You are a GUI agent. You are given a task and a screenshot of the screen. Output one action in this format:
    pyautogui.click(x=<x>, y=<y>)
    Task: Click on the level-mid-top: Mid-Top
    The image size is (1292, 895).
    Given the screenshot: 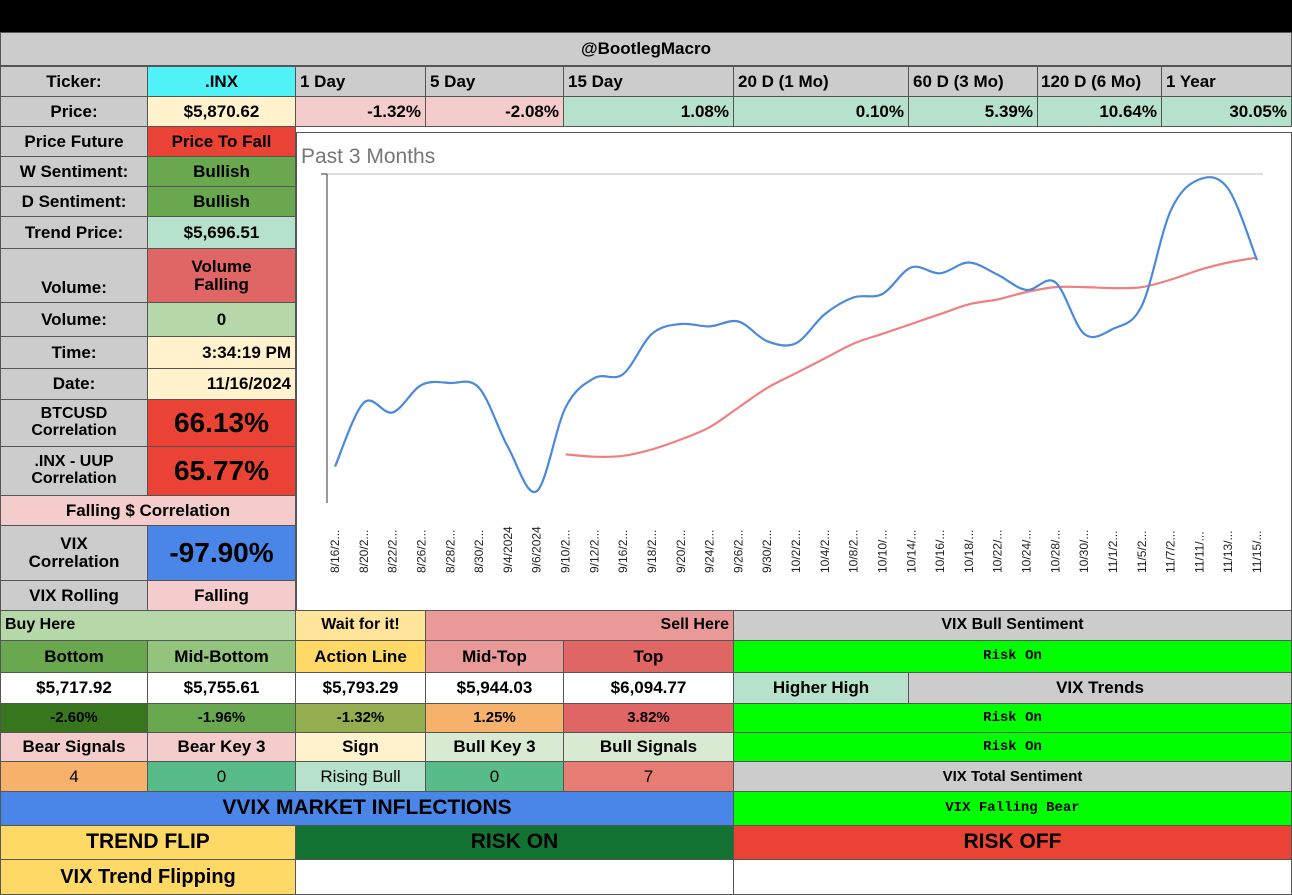 What is the action you would take?
    pyautogui.click(x=494, y=656)
    